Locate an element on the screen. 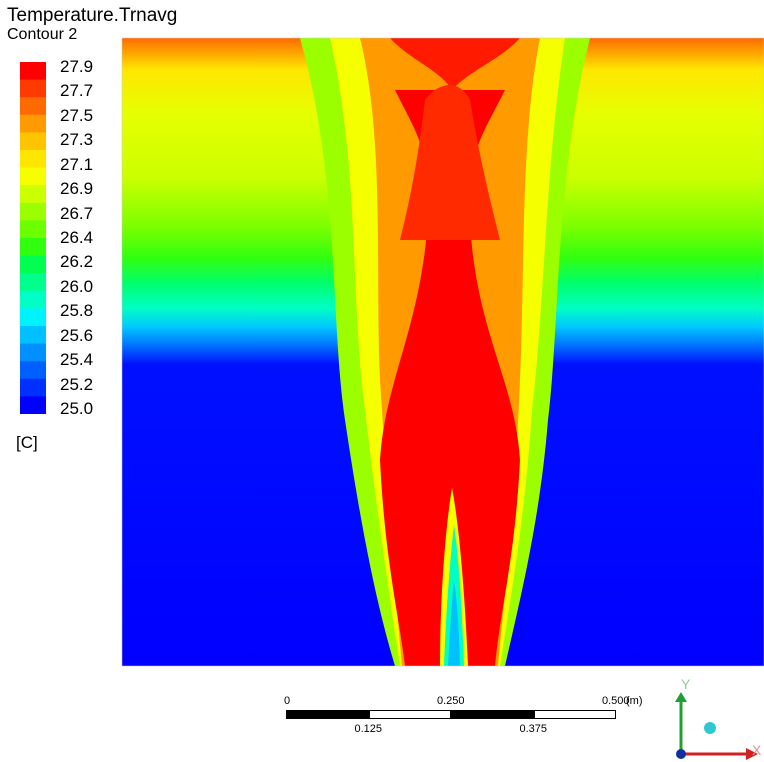 The image size is (764, 762). axis-triad is located at coordinates (716, 726).